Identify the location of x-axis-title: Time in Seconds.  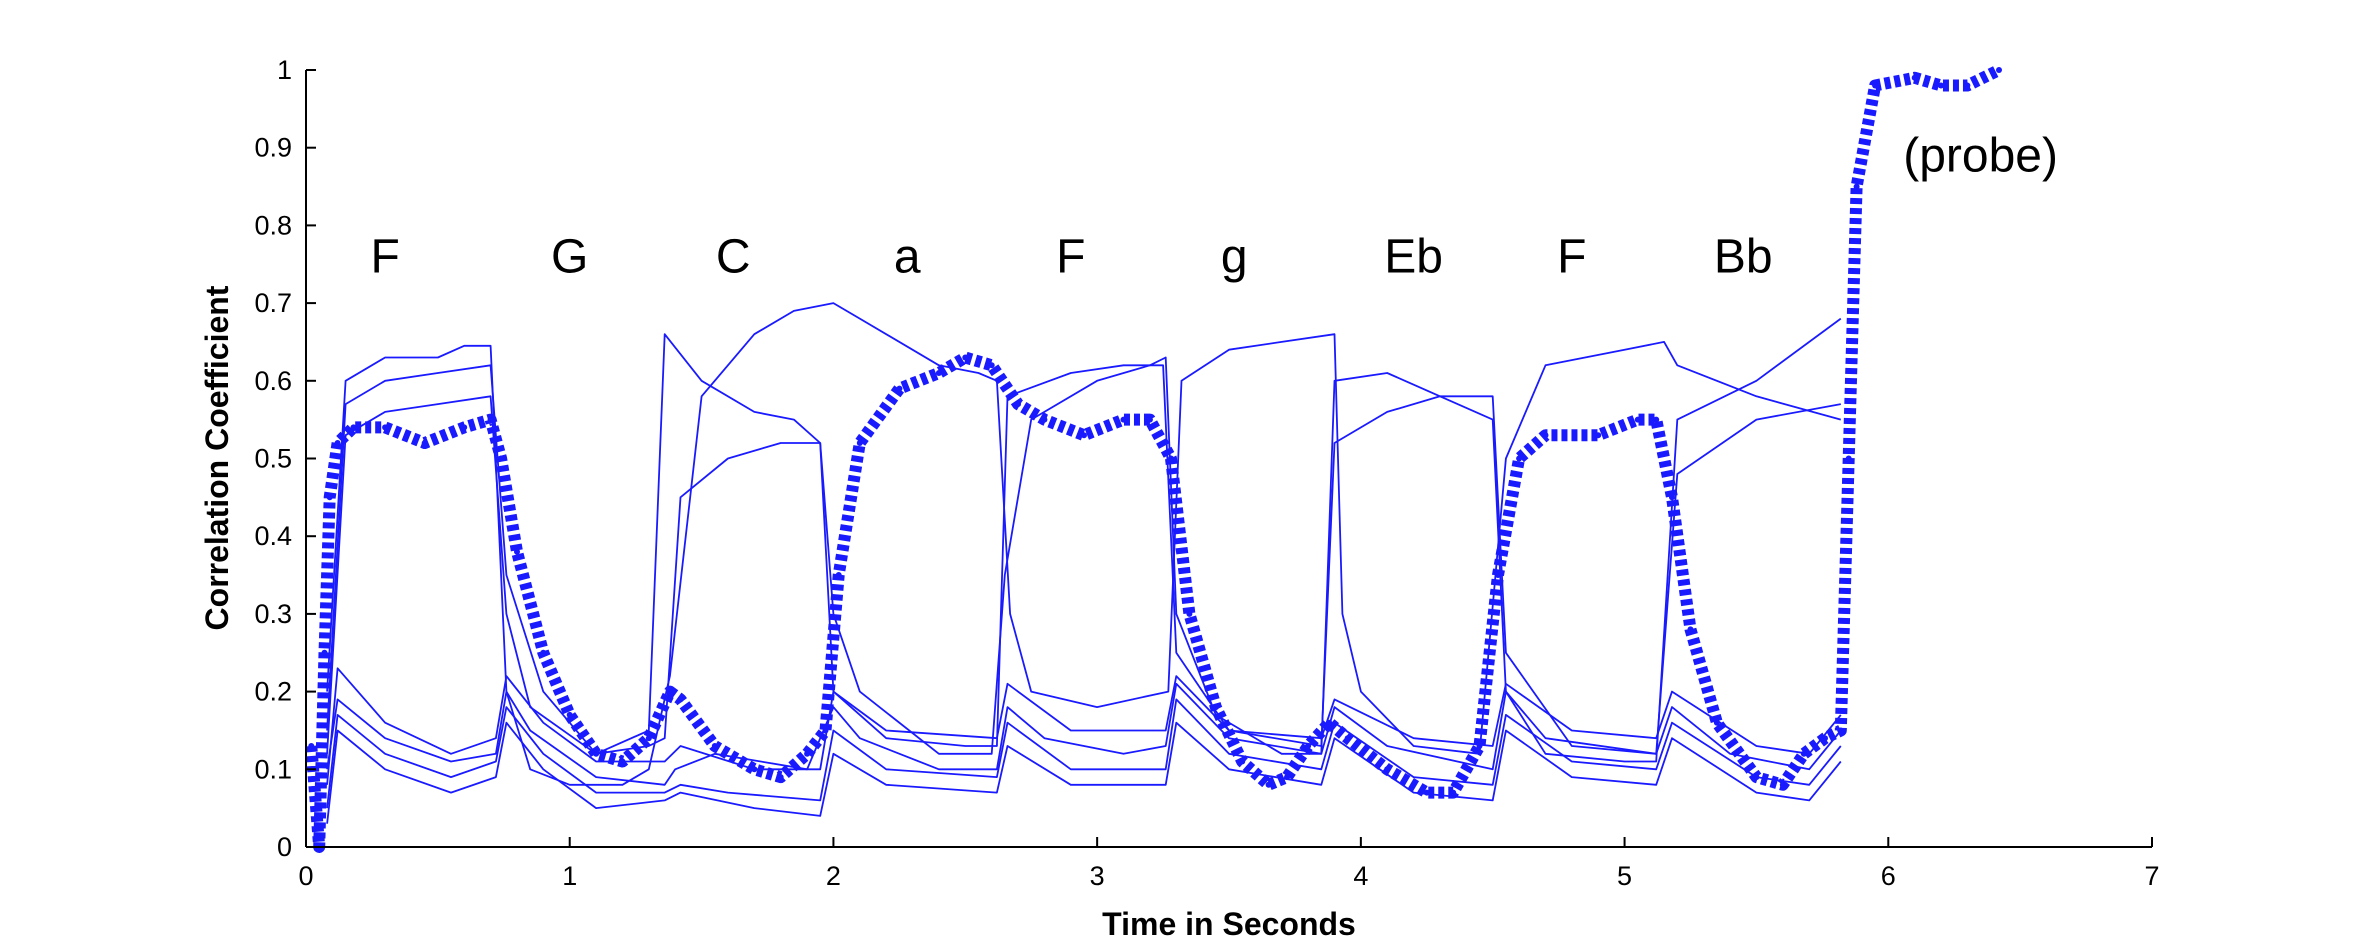
(1229, 924).